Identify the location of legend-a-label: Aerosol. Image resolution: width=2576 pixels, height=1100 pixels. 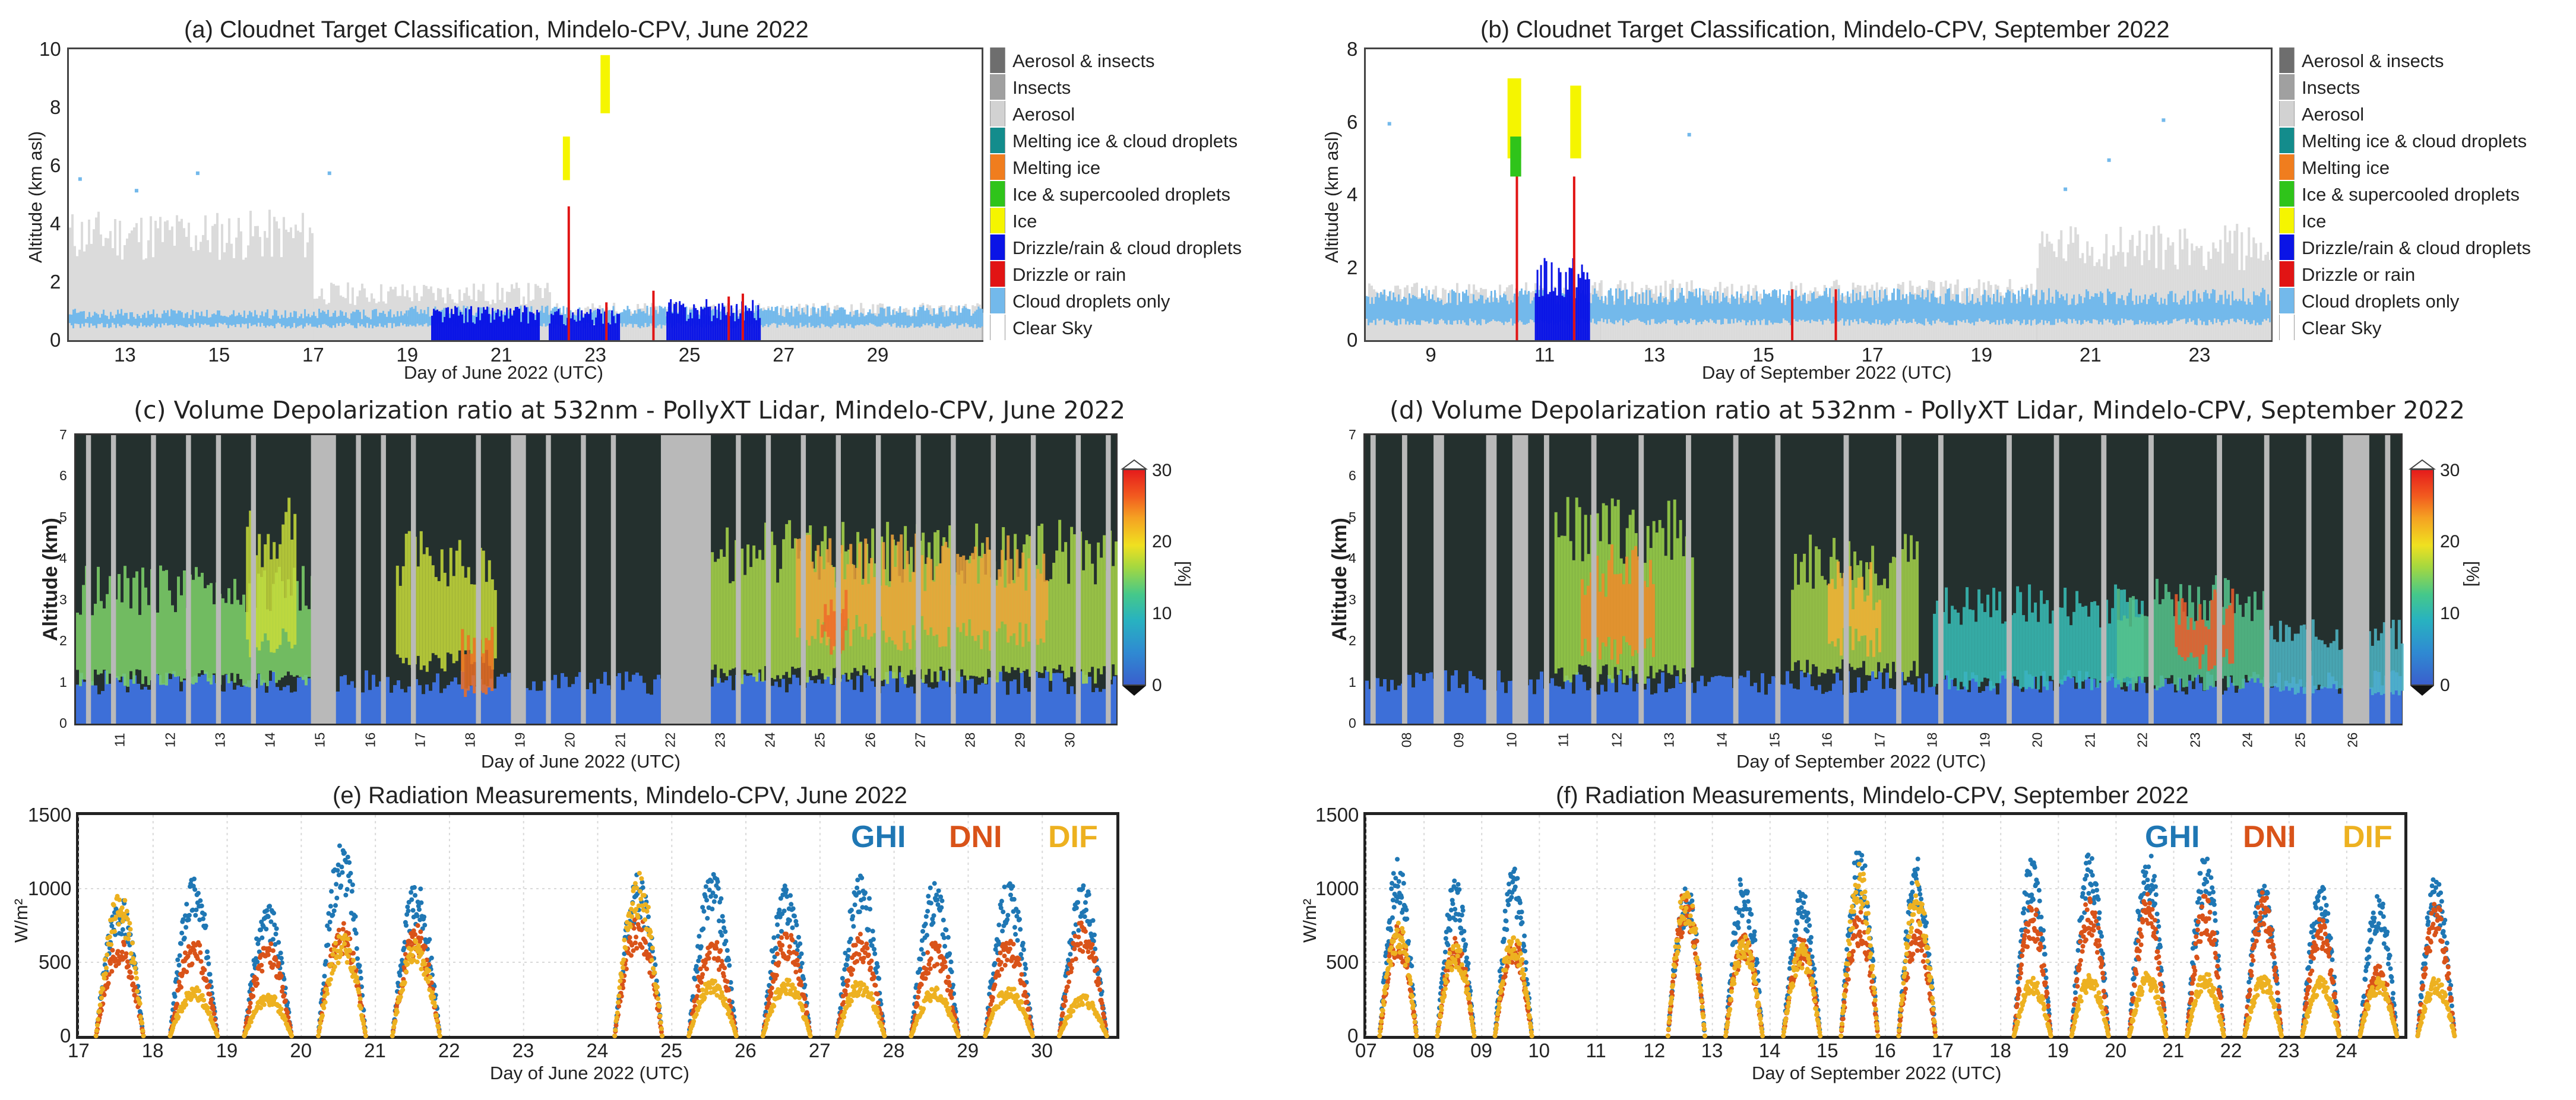
(1043, 114).